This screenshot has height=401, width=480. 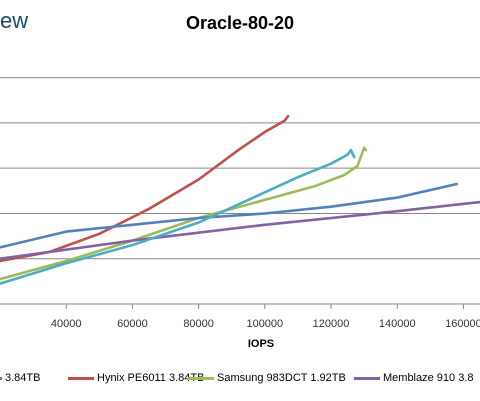 I want to click on chart-axes, so click(x=240, y=306).